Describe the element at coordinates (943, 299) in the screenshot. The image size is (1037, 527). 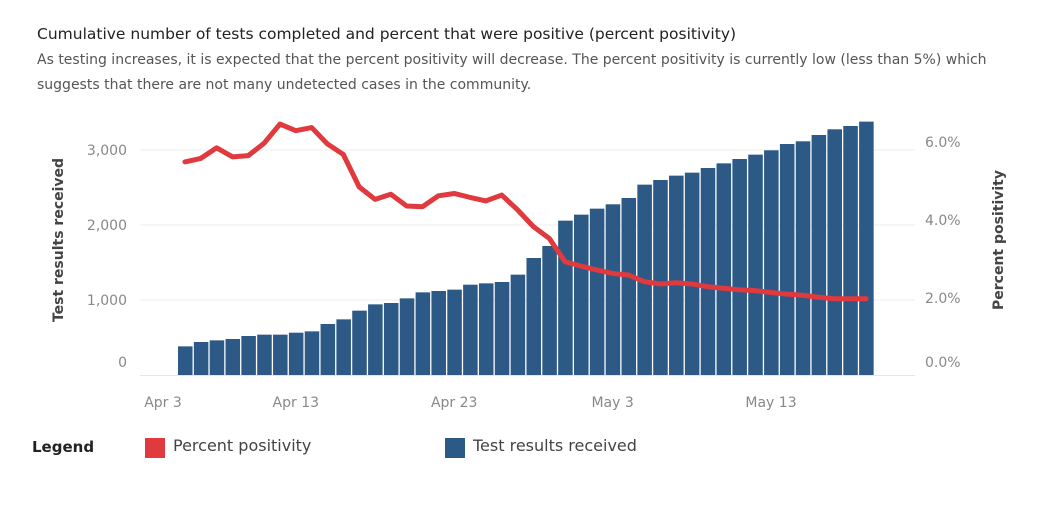
I see `y-right-tick-label: 2.0%` at that location.